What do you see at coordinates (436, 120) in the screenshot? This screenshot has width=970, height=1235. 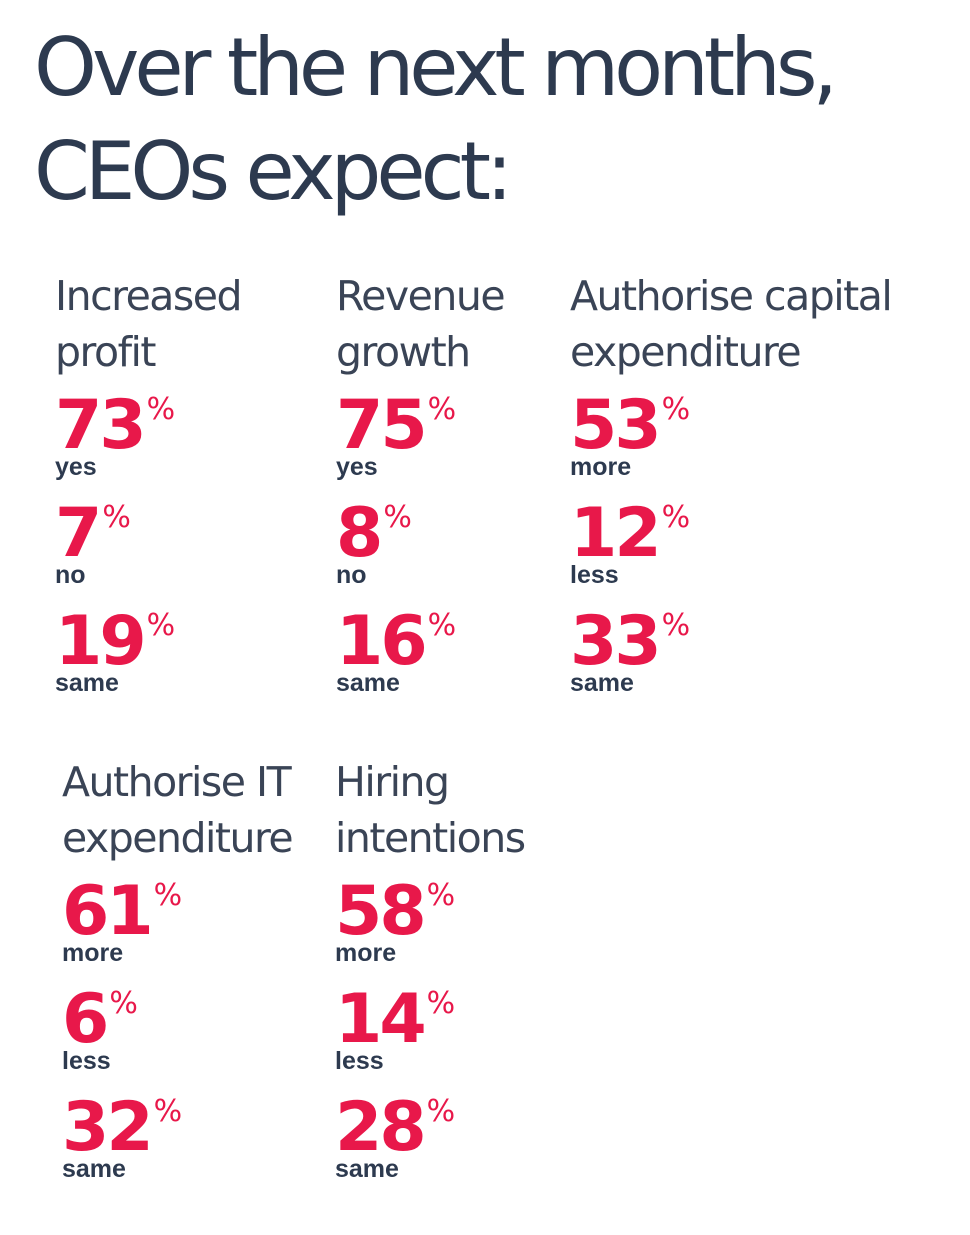 I see `page-headline: Over the next months, CEOs expect:` at bounding box center [436, 120].